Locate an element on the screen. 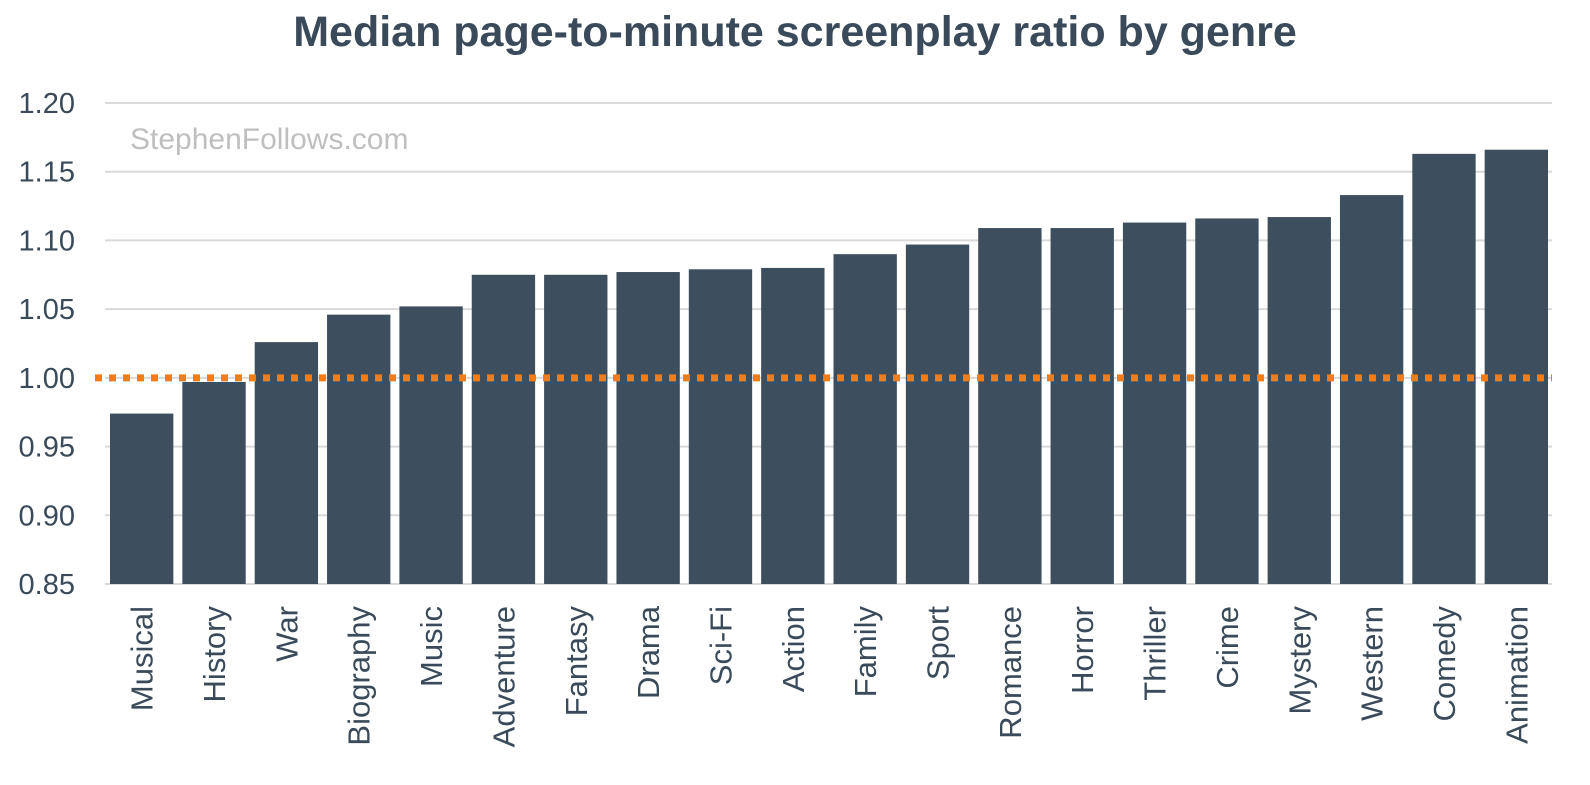  y-tick-label: 1.10 is located at coordinates (47, 241).